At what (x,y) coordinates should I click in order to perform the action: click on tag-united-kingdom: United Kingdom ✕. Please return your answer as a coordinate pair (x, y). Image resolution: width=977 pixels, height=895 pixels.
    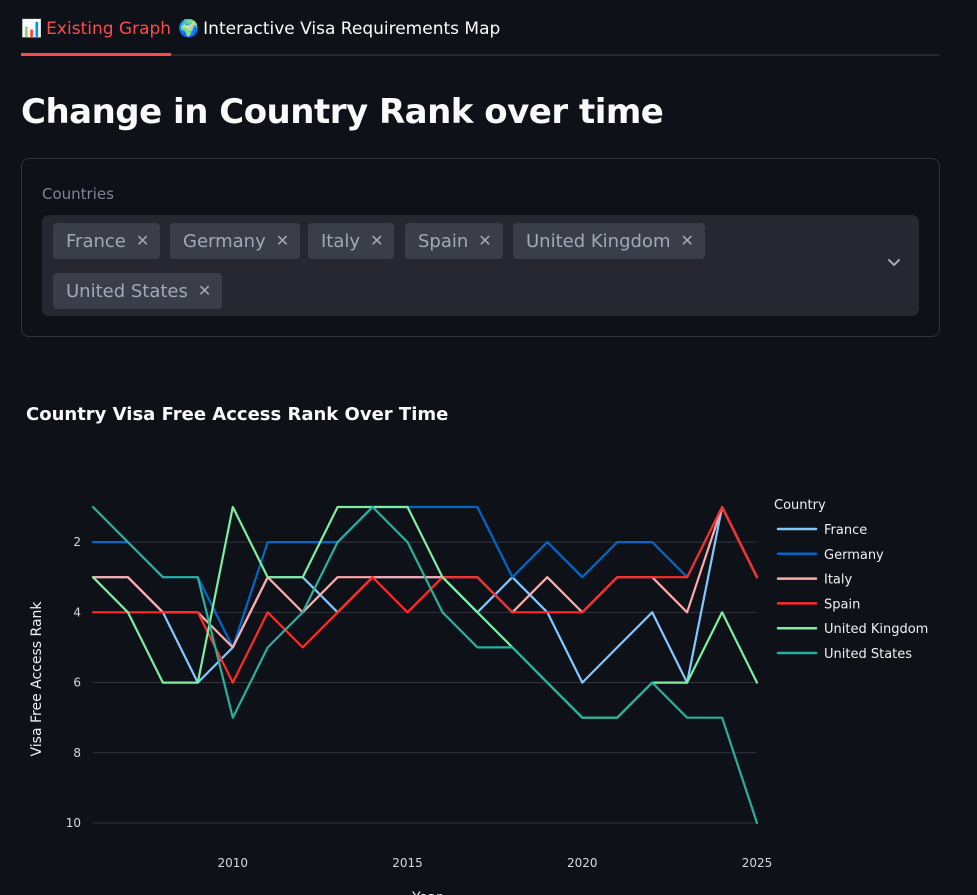
    Looking at the image, I should click on (609, 241).